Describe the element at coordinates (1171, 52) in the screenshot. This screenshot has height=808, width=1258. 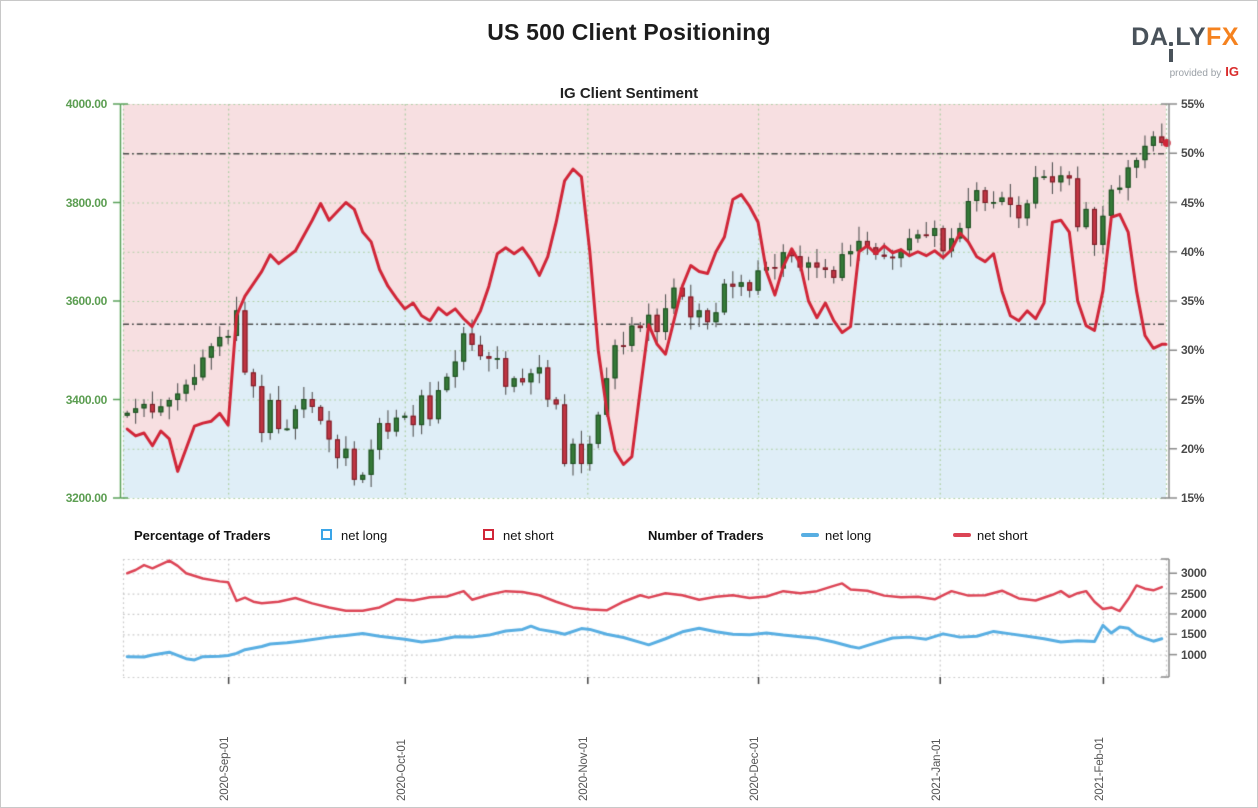
I see `logo-candle-i-icon` at that location.